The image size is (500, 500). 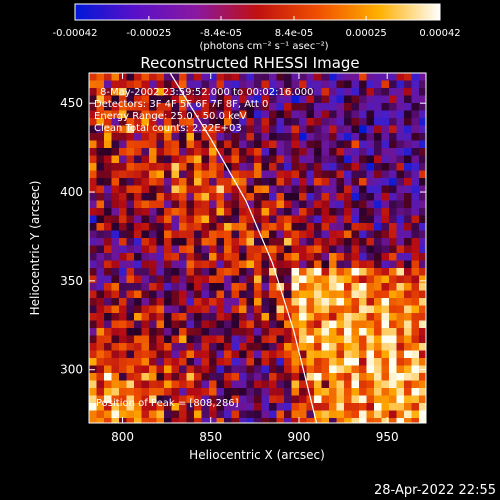 I want to click on colorbar-tick-label: 8.4e-05, so click(x=294, y=33).